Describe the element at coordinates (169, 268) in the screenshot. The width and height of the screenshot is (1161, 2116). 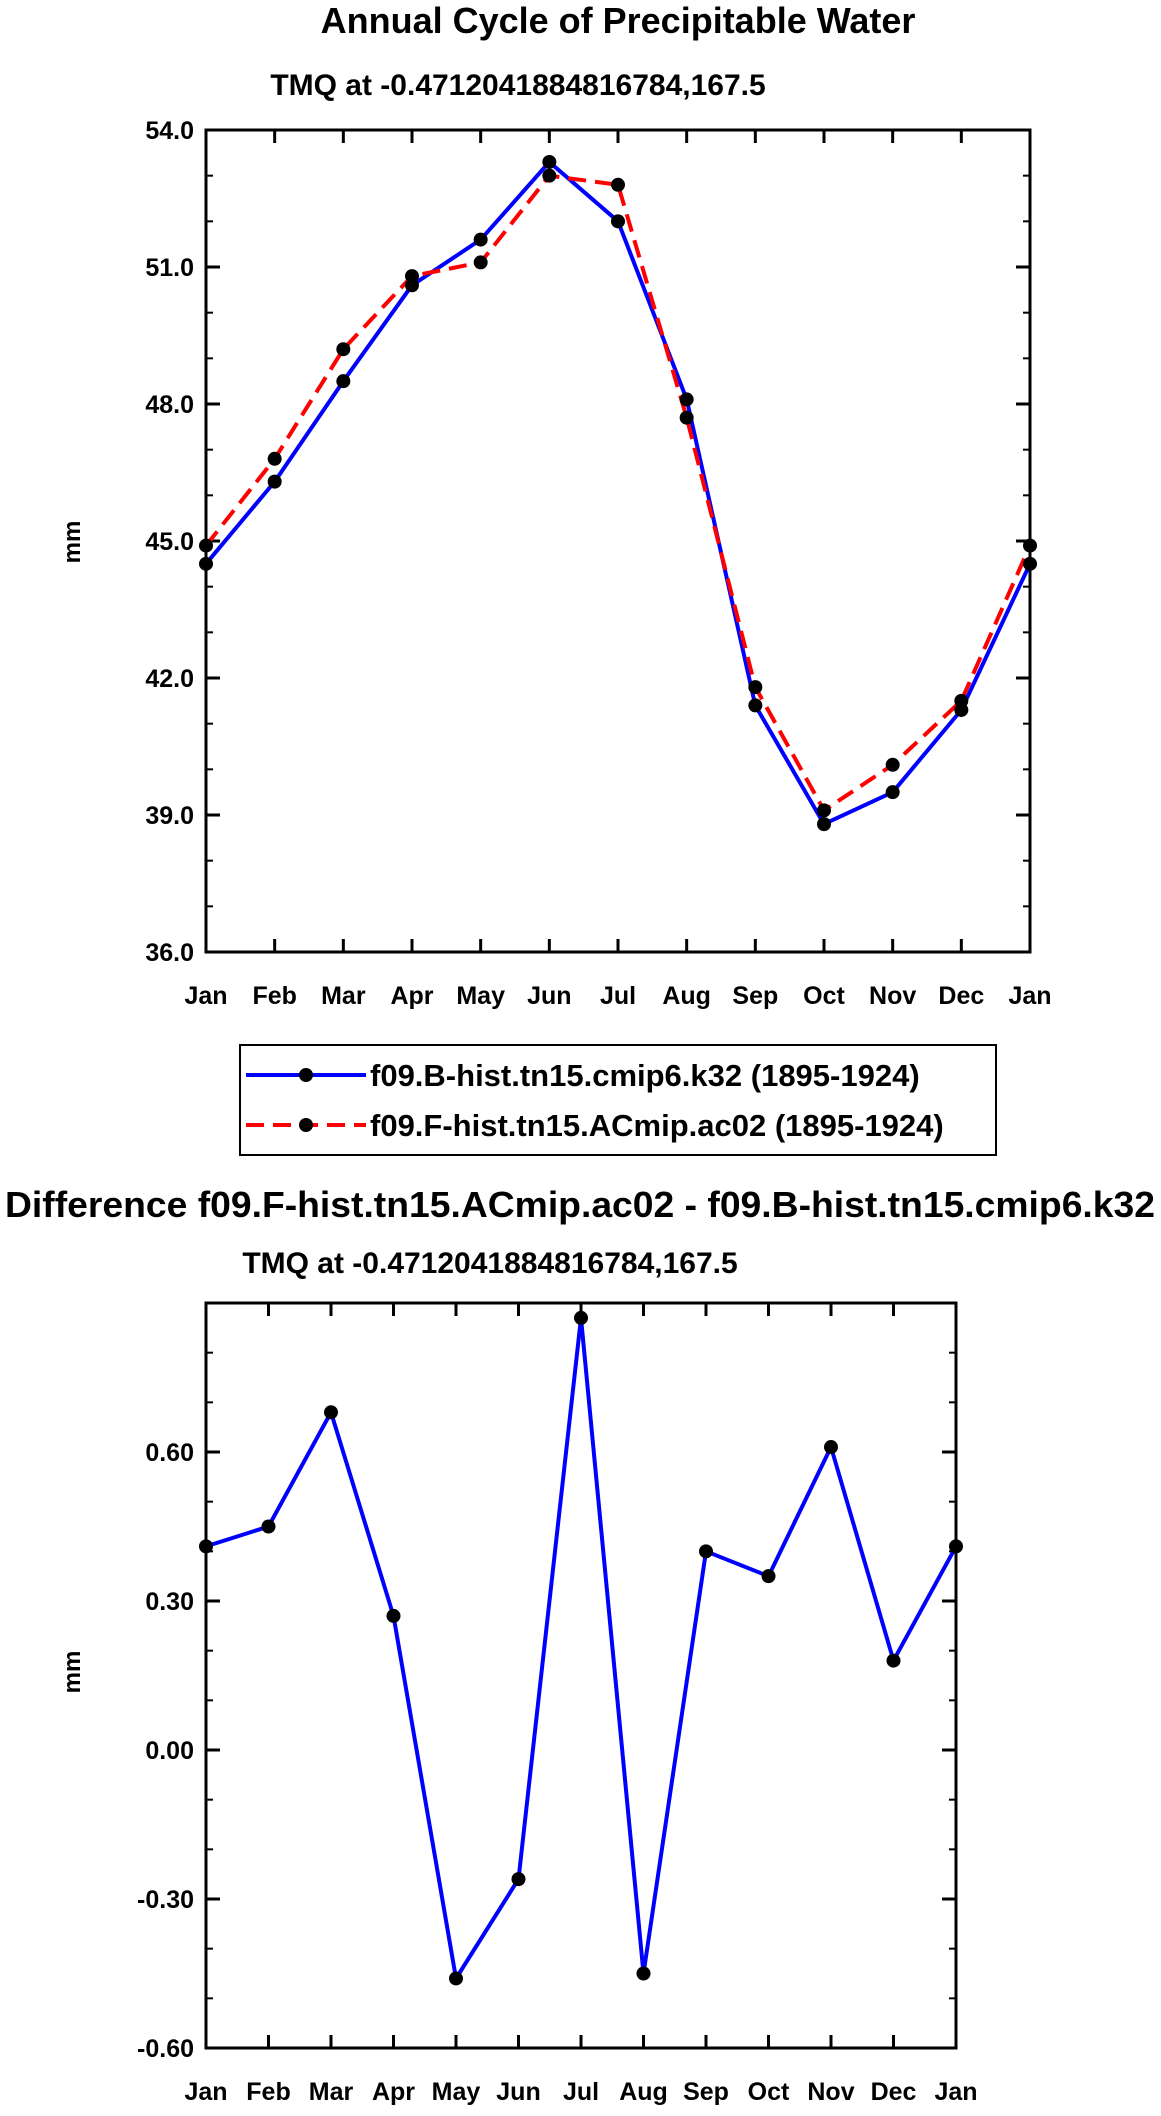
I see `chart1-ytick-label: 51.0` at that location.